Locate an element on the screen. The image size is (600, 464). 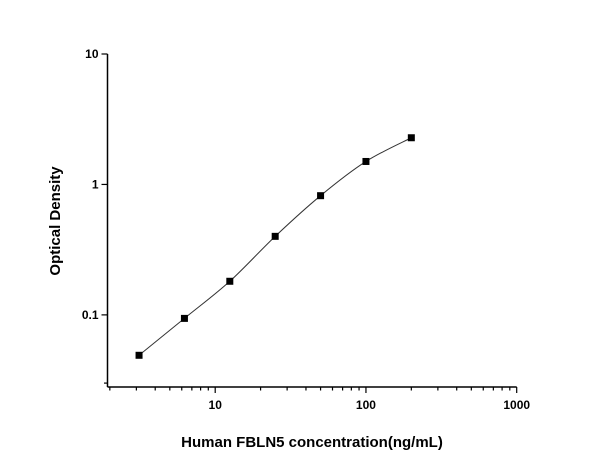
y-axis-label: Optical Density is located at coordinates (55, 221).